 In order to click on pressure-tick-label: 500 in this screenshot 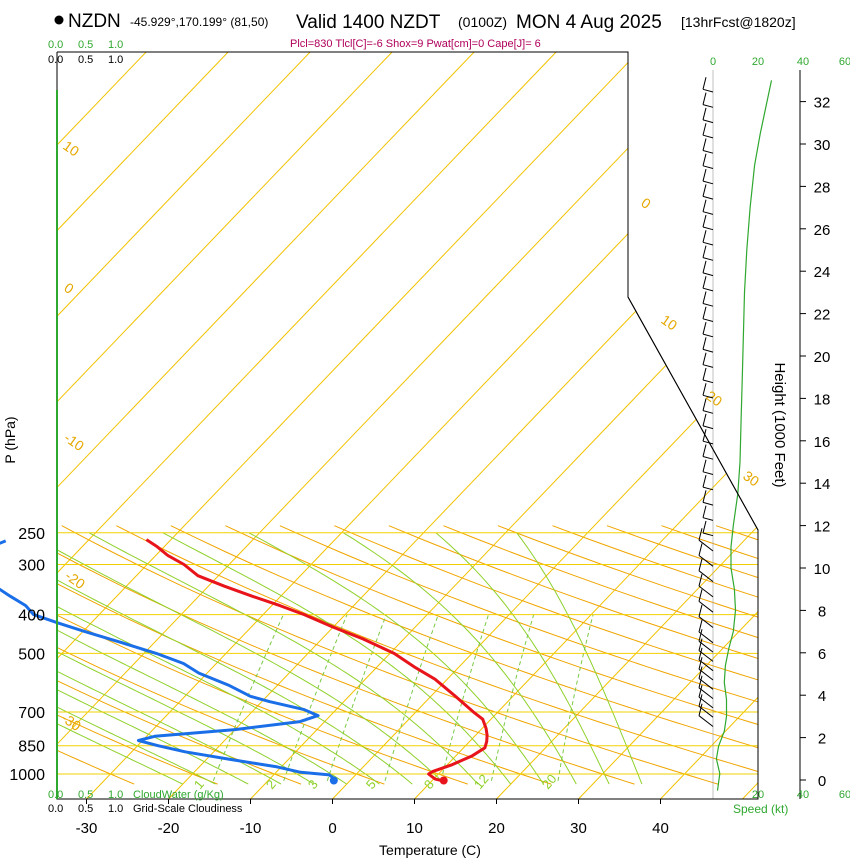, I will do `click(31, 654)`.